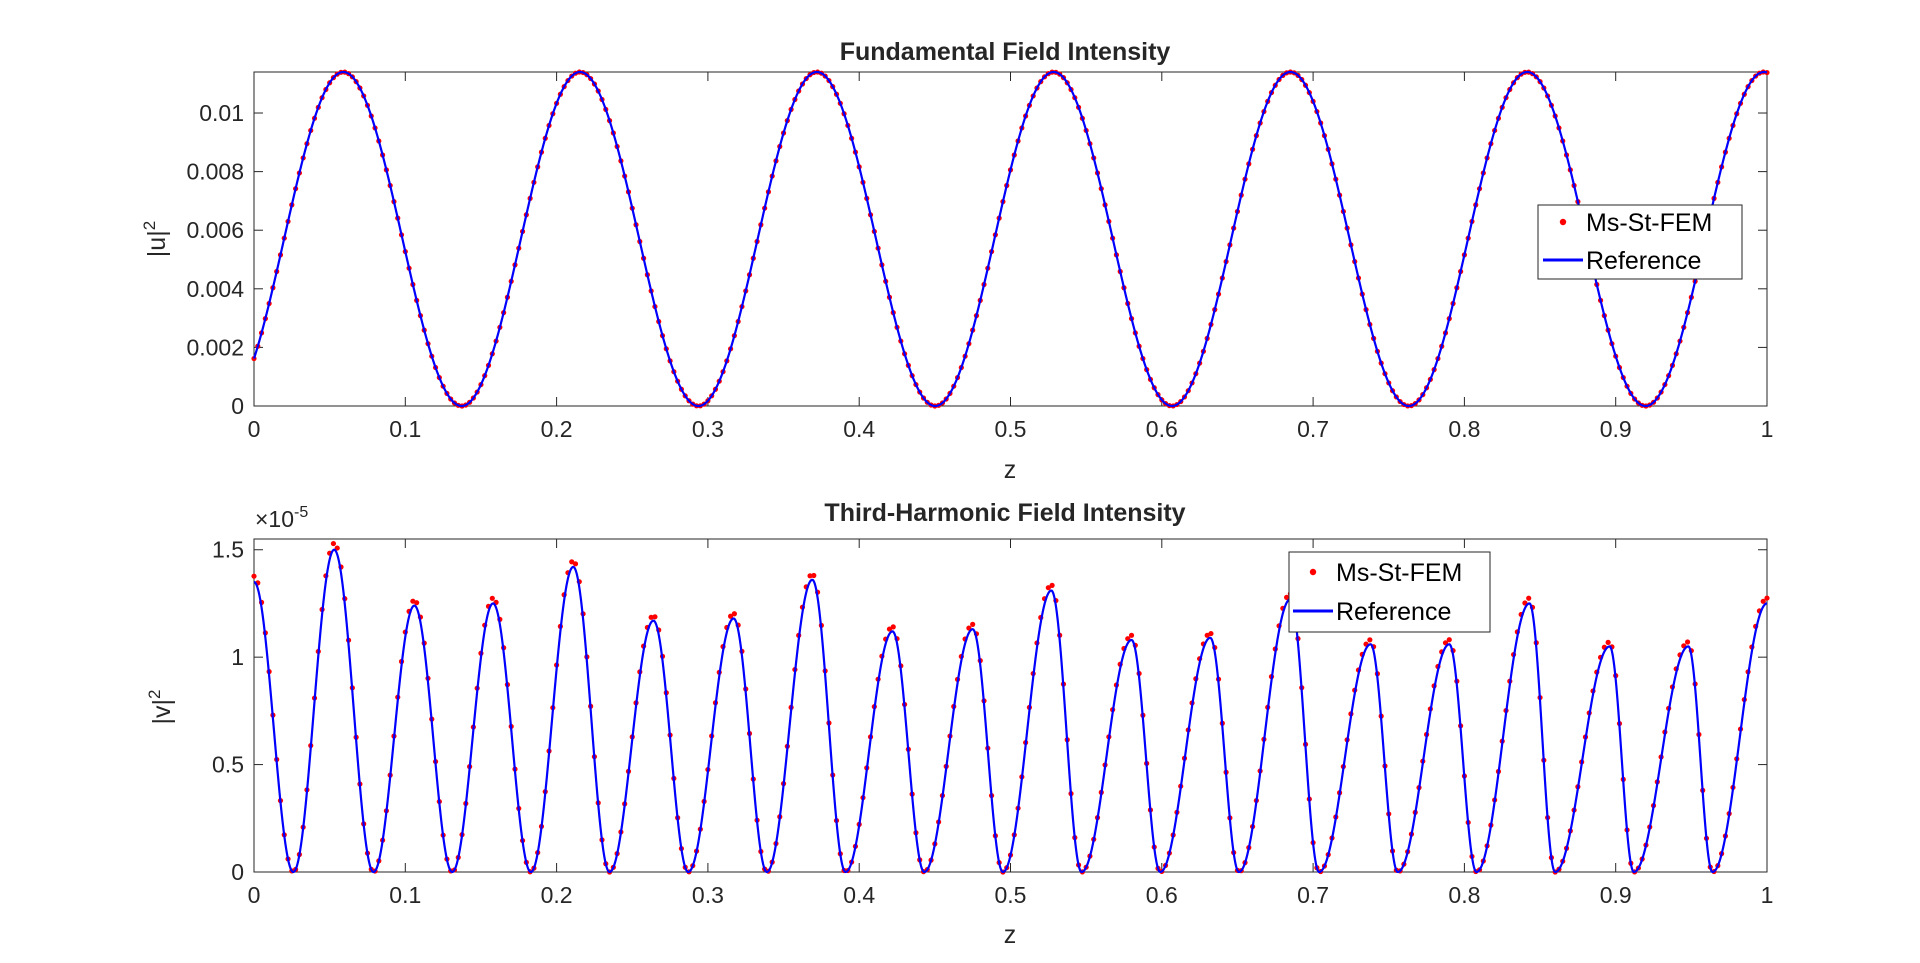 The height and width of the screenshot is (963, 1920). What do you see at coordinates (215, 230) in the screenshot?
I see `y-tick-label: 0.006` at bounding box center [215, 230].